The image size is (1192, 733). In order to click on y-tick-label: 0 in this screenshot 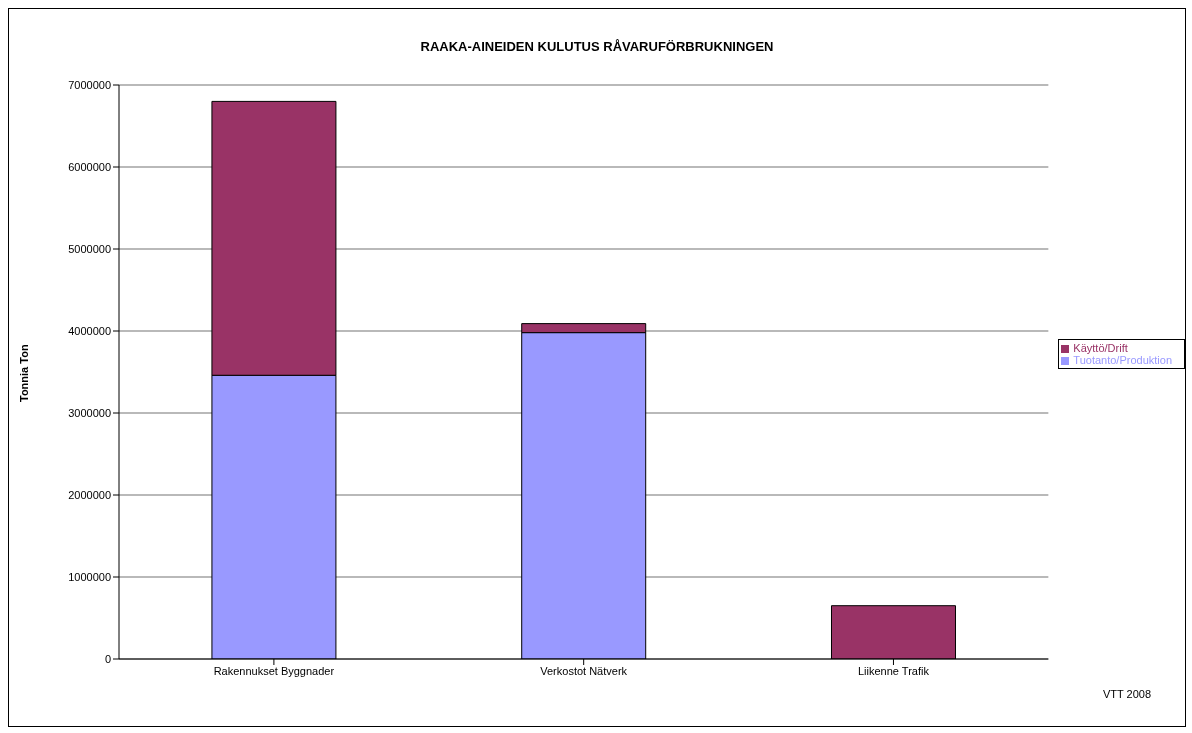, I will do `click(107, 658)`.